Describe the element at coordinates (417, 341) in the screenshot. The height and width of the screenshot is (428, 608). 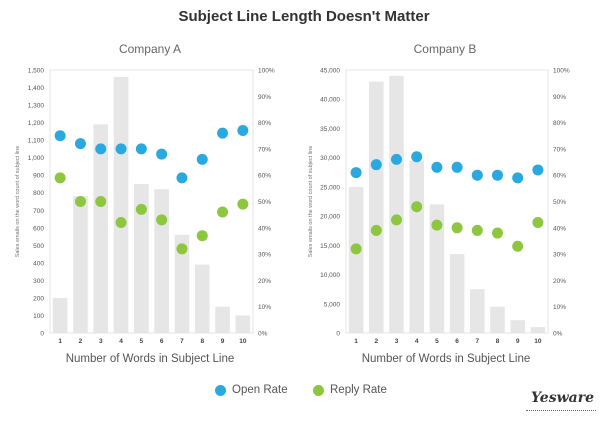
I see `x-tick-label: 4` at that location.